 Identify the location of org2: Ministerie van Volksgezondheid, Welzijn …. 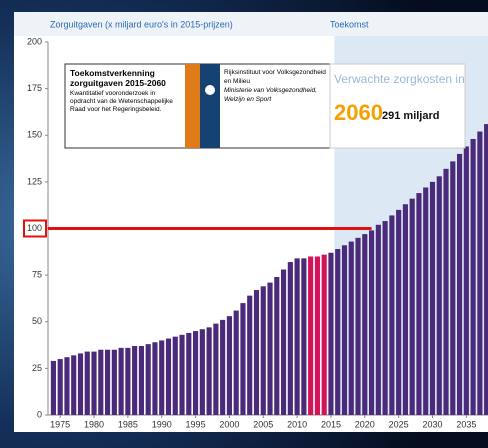
(270, 95).